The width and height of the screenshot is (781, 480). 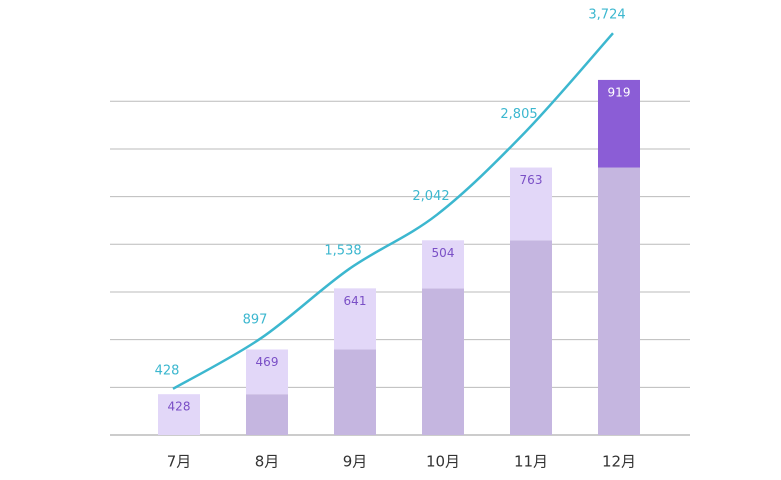 I want to click on x-tick-label: 7月, so click(x=179, y=462).